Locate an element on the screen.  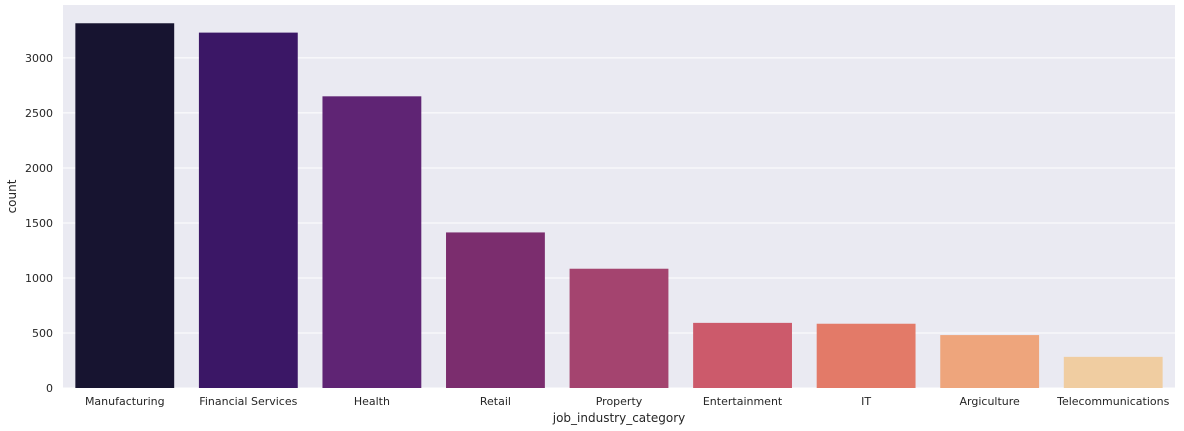
x-tick-label-financial-services: Financial Services is located at coordinates (248, 401).